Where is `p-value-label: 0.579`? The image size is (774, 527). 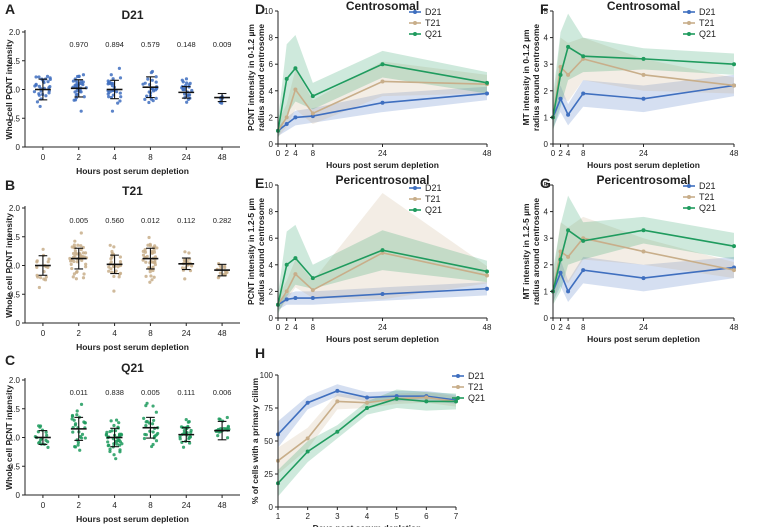 p-value-label: 0.579 is located at coordinates (150, 44).